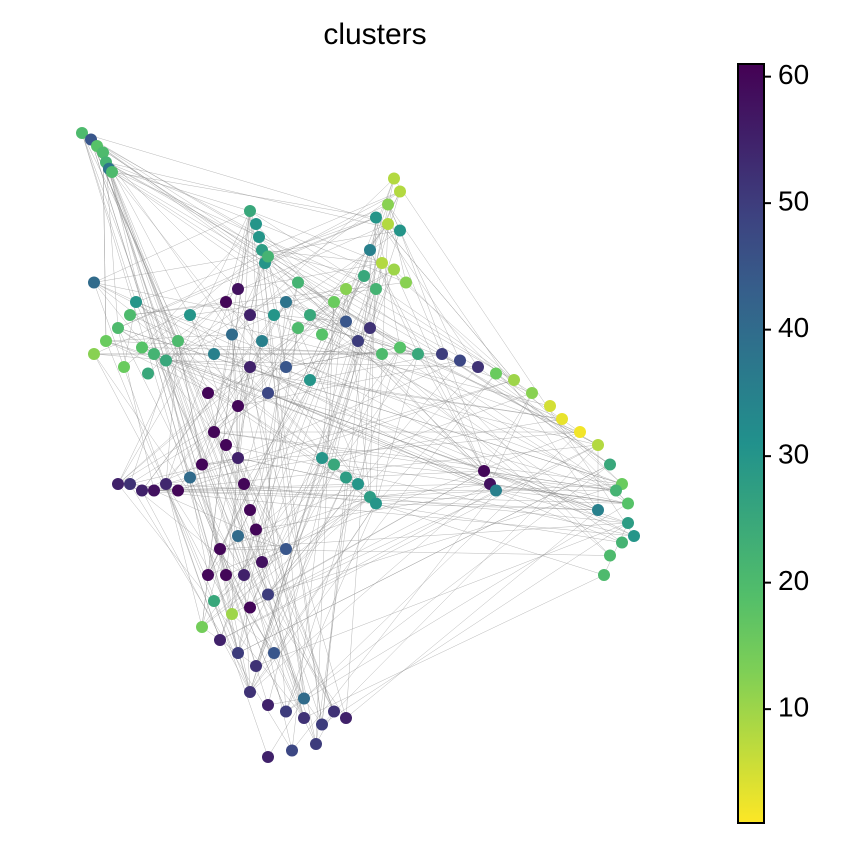  I want to click on colorbar-tick-label: 50, so click(793, 201).